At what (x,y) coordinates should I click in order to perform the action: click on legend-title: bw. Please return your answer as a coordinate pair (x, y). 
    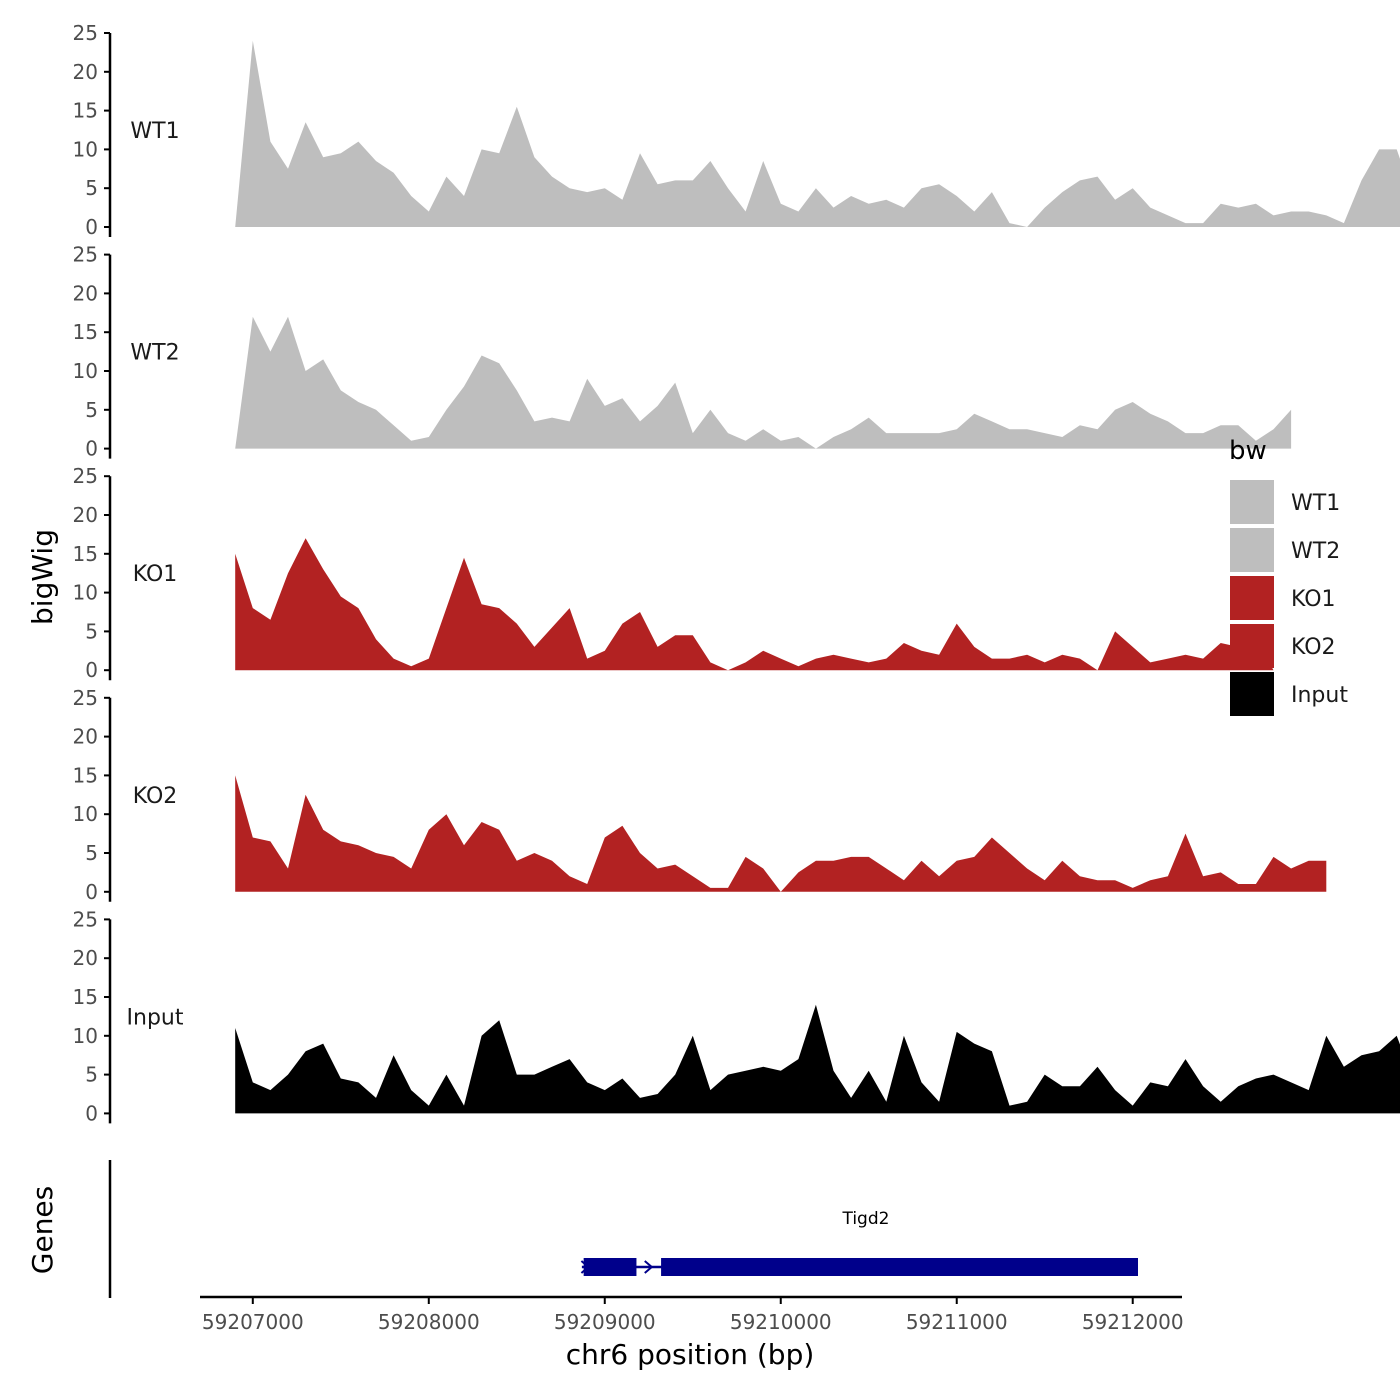
    Looking at the image, I should click on (1248, 451).